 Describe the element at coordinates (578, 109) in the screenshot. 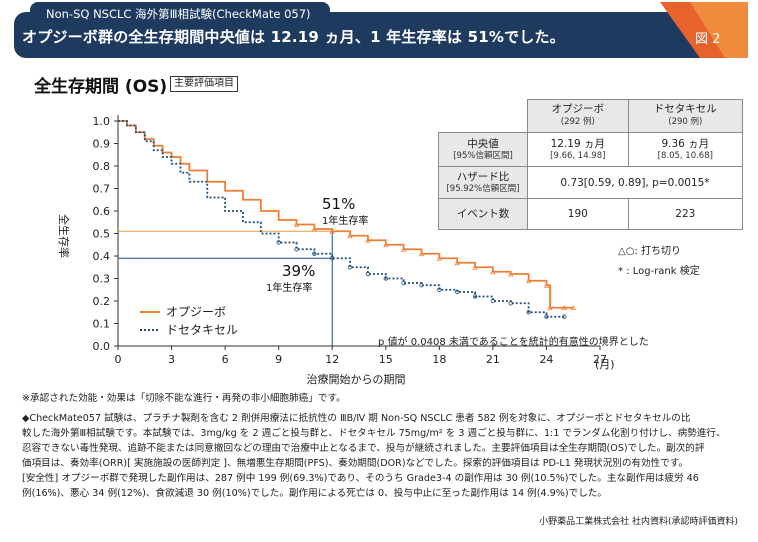

I see `col-opdivo-name: オプジーボ` at that location.